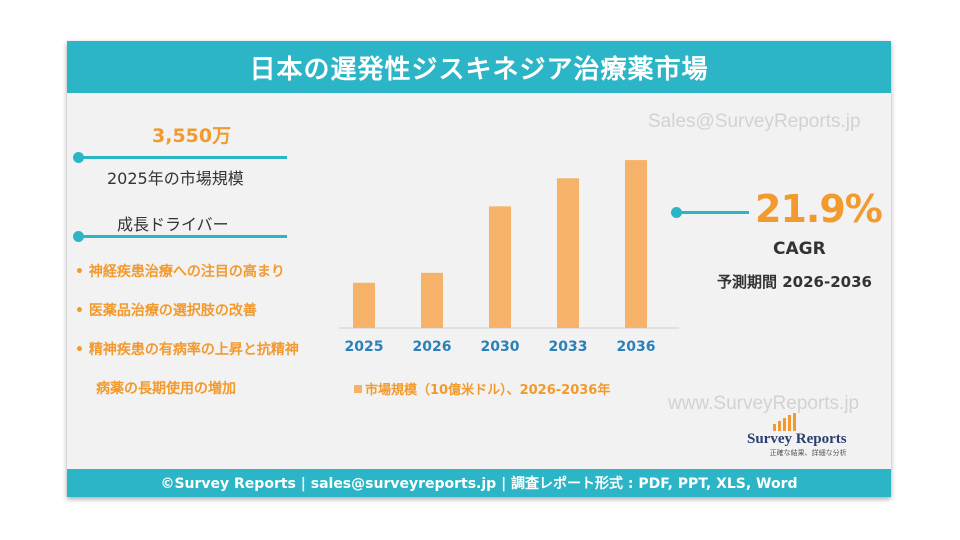  I want to click on driver-bullet-2: • 医薬品治療の選択肢の改善, so click(166, 311).